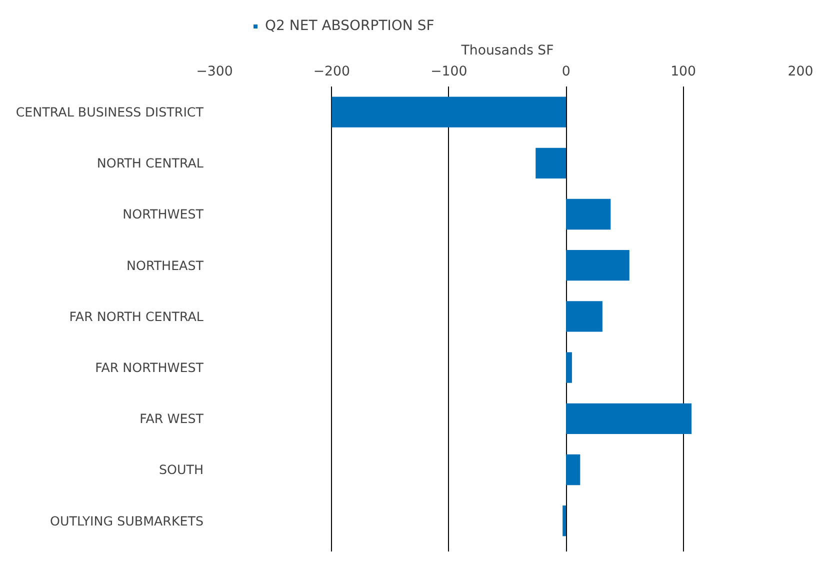 This screenshot has height=579, width=825. I want to click on x-tick-label: −100, so click(449, 72).